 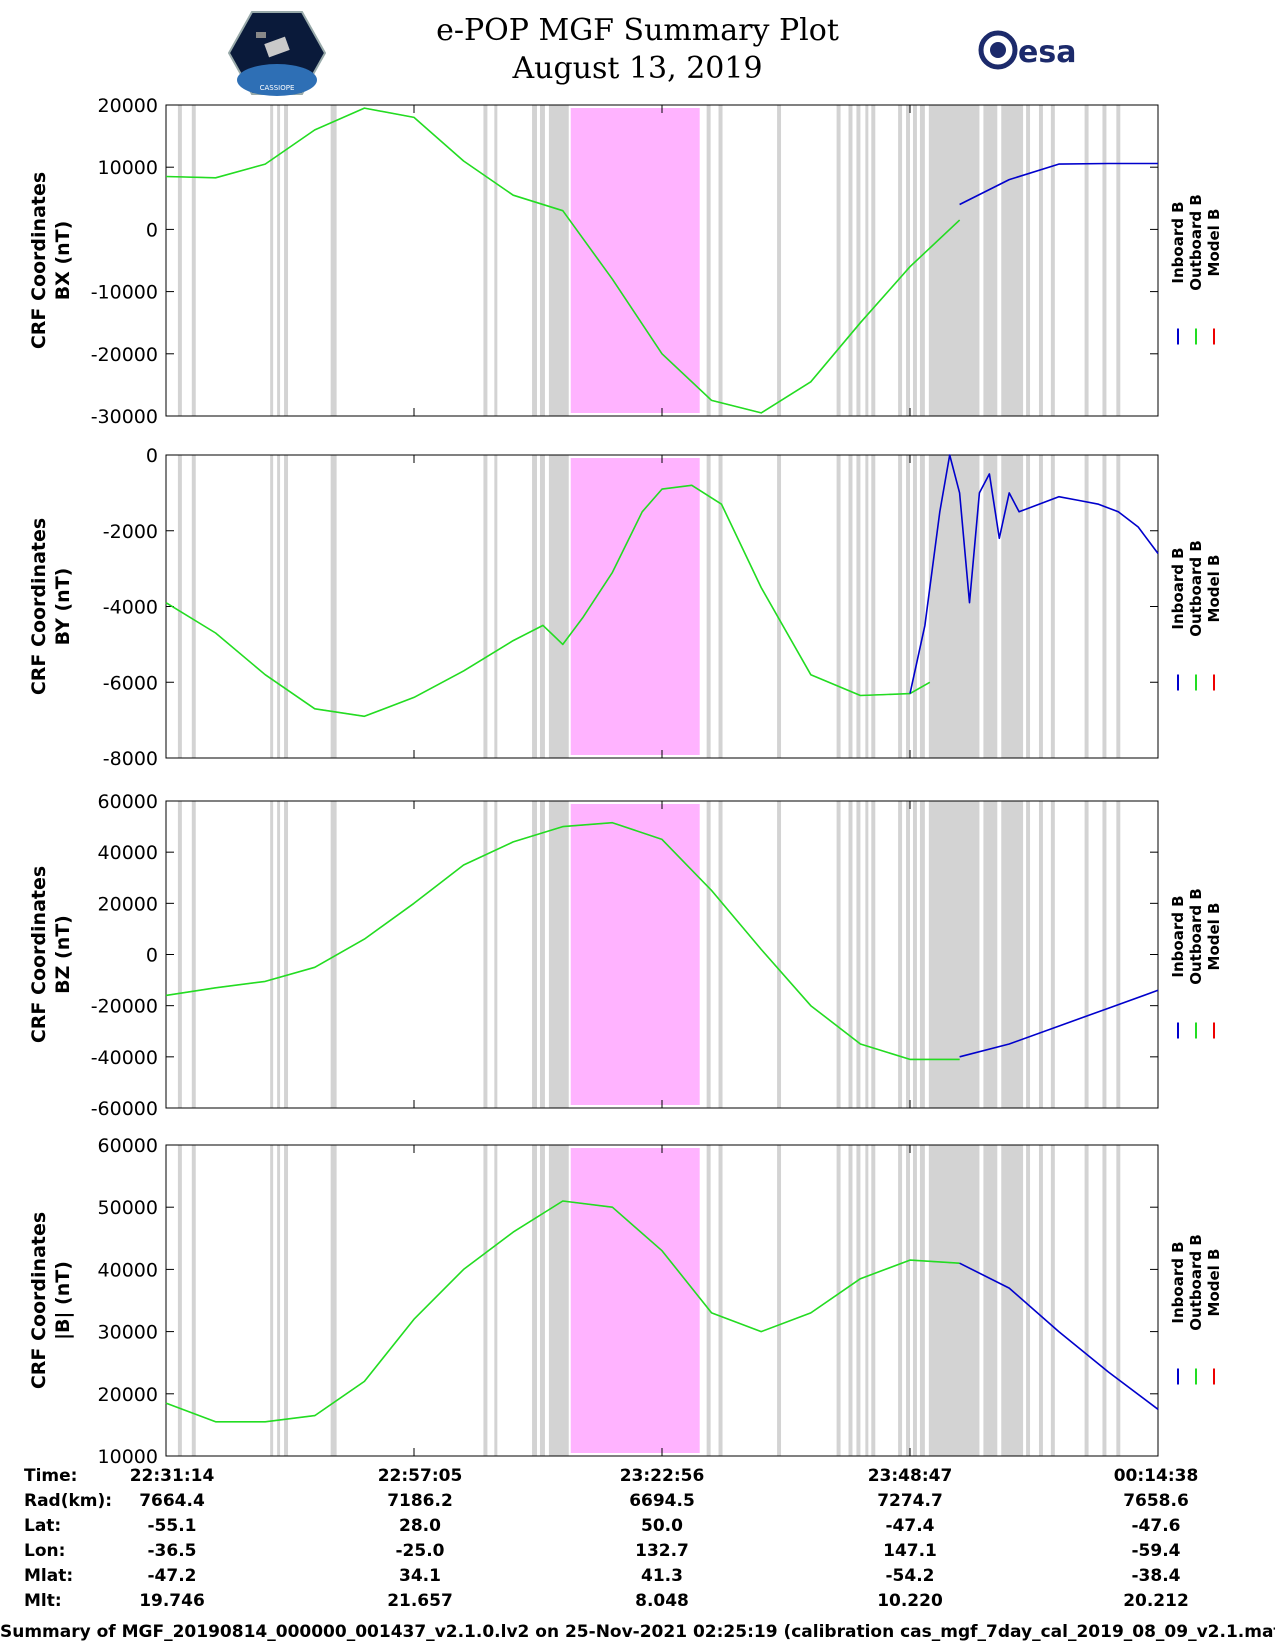 I want to click on y-tick-label: -6000, so click(x=130, y=683).